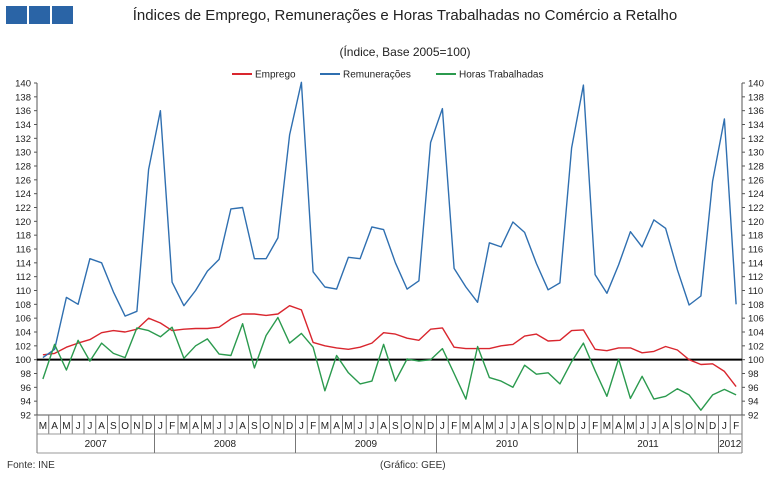 Image resolution: width=783 pixels, height=481 pixels. Describe the element at coordinates (755, 236) in the screenshot. I see `y-tick-label-right: 118` at that location.